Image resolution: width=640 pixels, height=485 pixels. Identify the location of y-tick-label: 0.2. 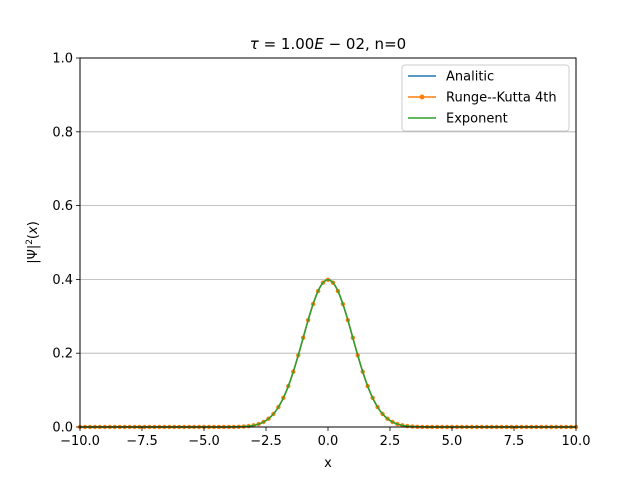
(62, 354).